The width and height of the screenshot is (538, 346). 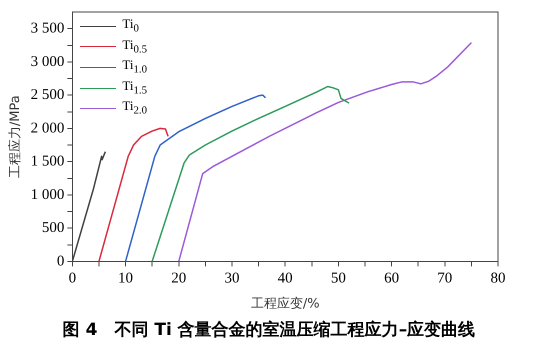 I want to click on x-tick-label: 30, so click(x=232, y=278).